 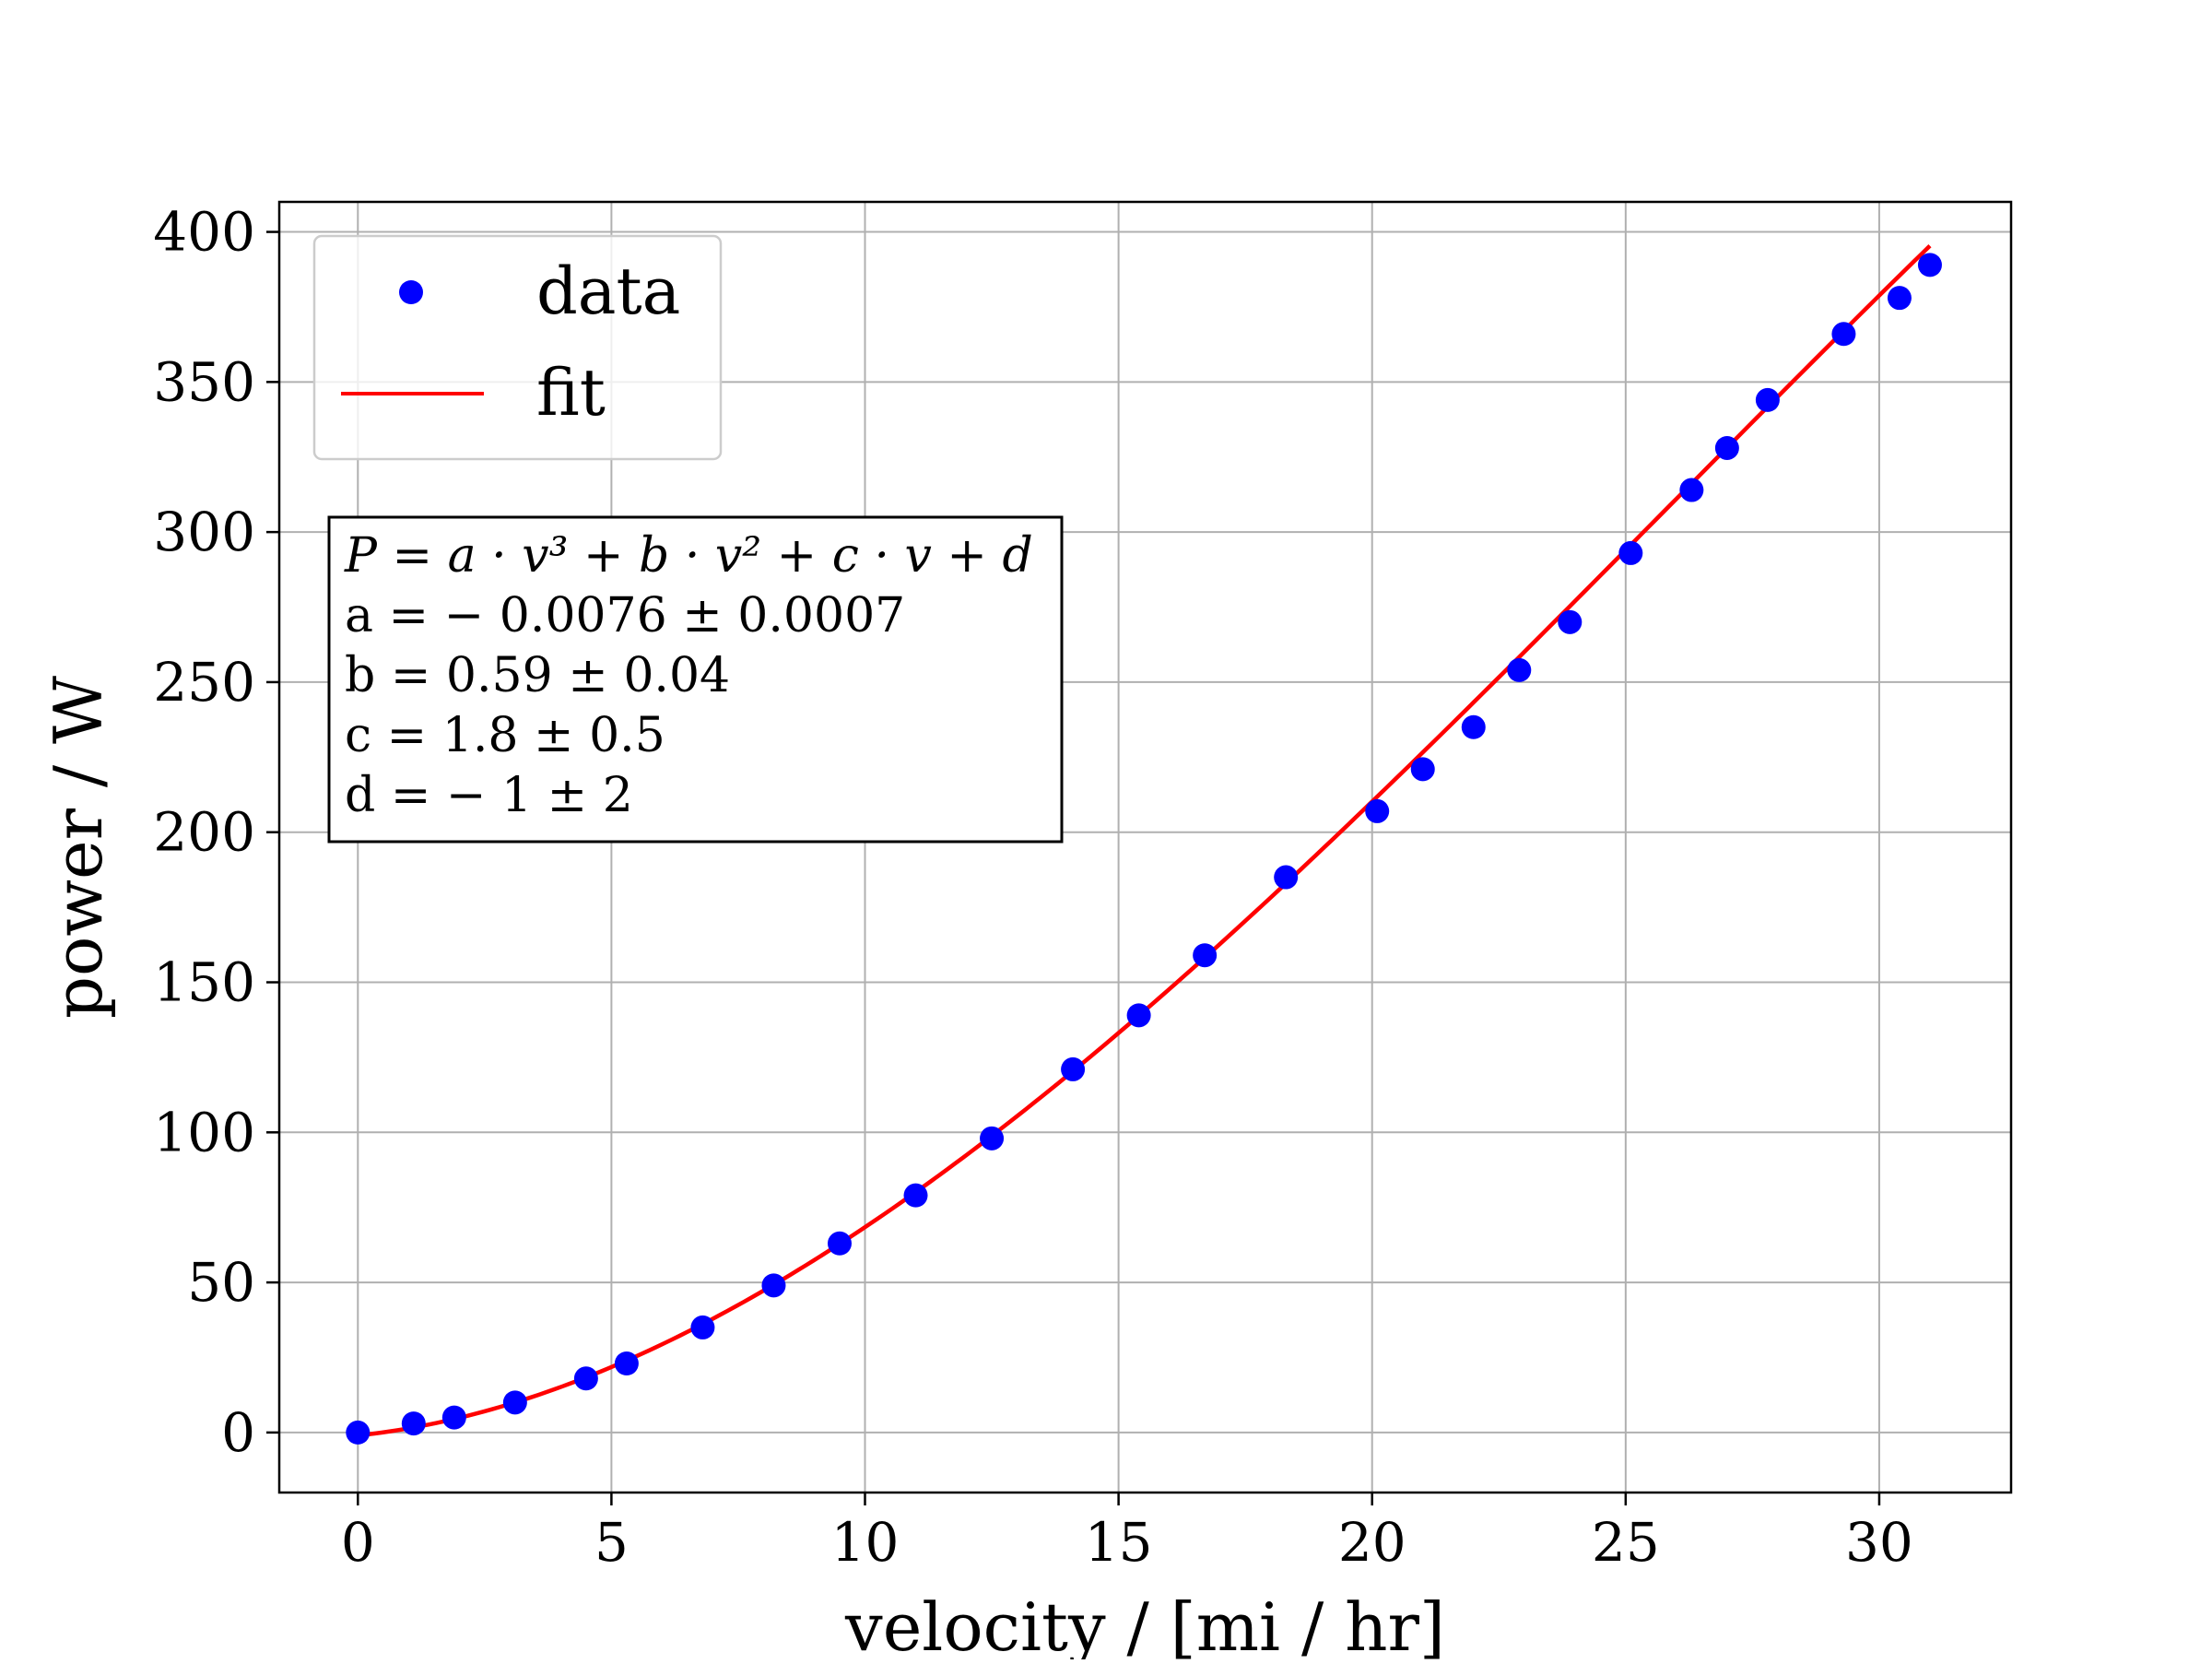 I want to click on legend: data fit, so click(x=517, y=347).